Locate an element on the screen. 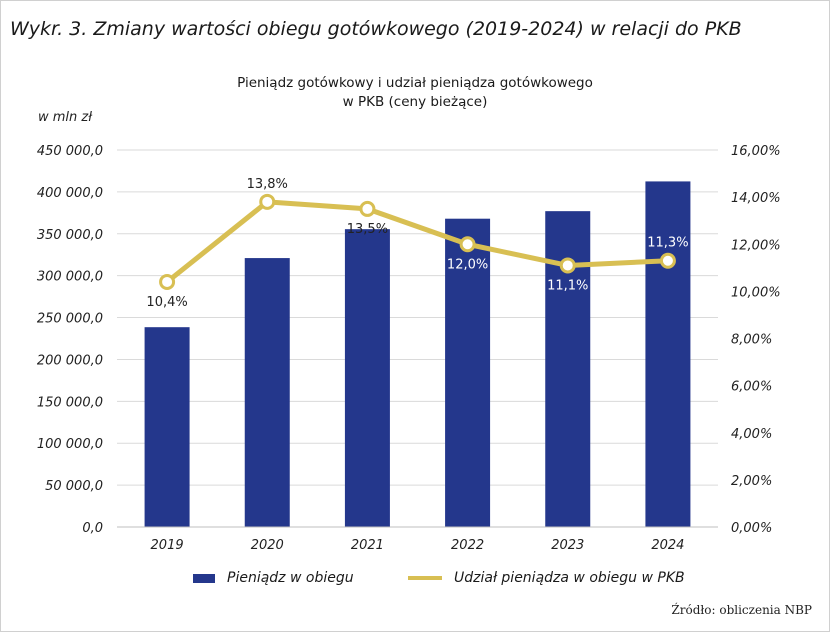 This screenshot has width=830, height=632. left-axis-tick-label: 100 000,0 is located at coordinates (70, 444).